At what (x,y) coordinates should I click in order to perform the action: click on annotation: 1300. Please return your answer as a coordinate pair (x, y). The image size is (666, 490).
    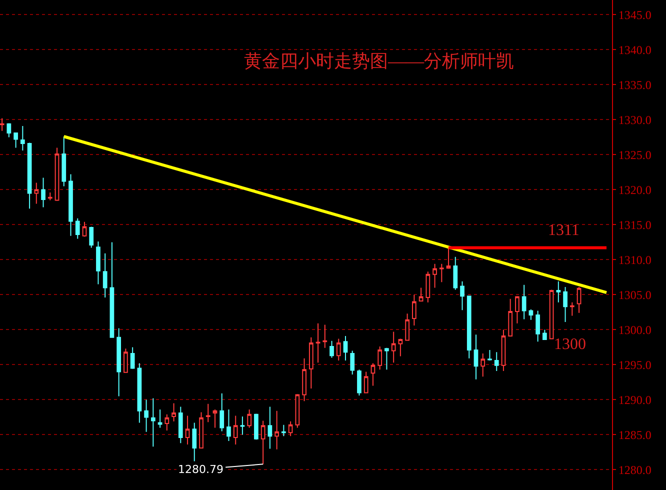
    Looking at the image, I should click on (570, 344).